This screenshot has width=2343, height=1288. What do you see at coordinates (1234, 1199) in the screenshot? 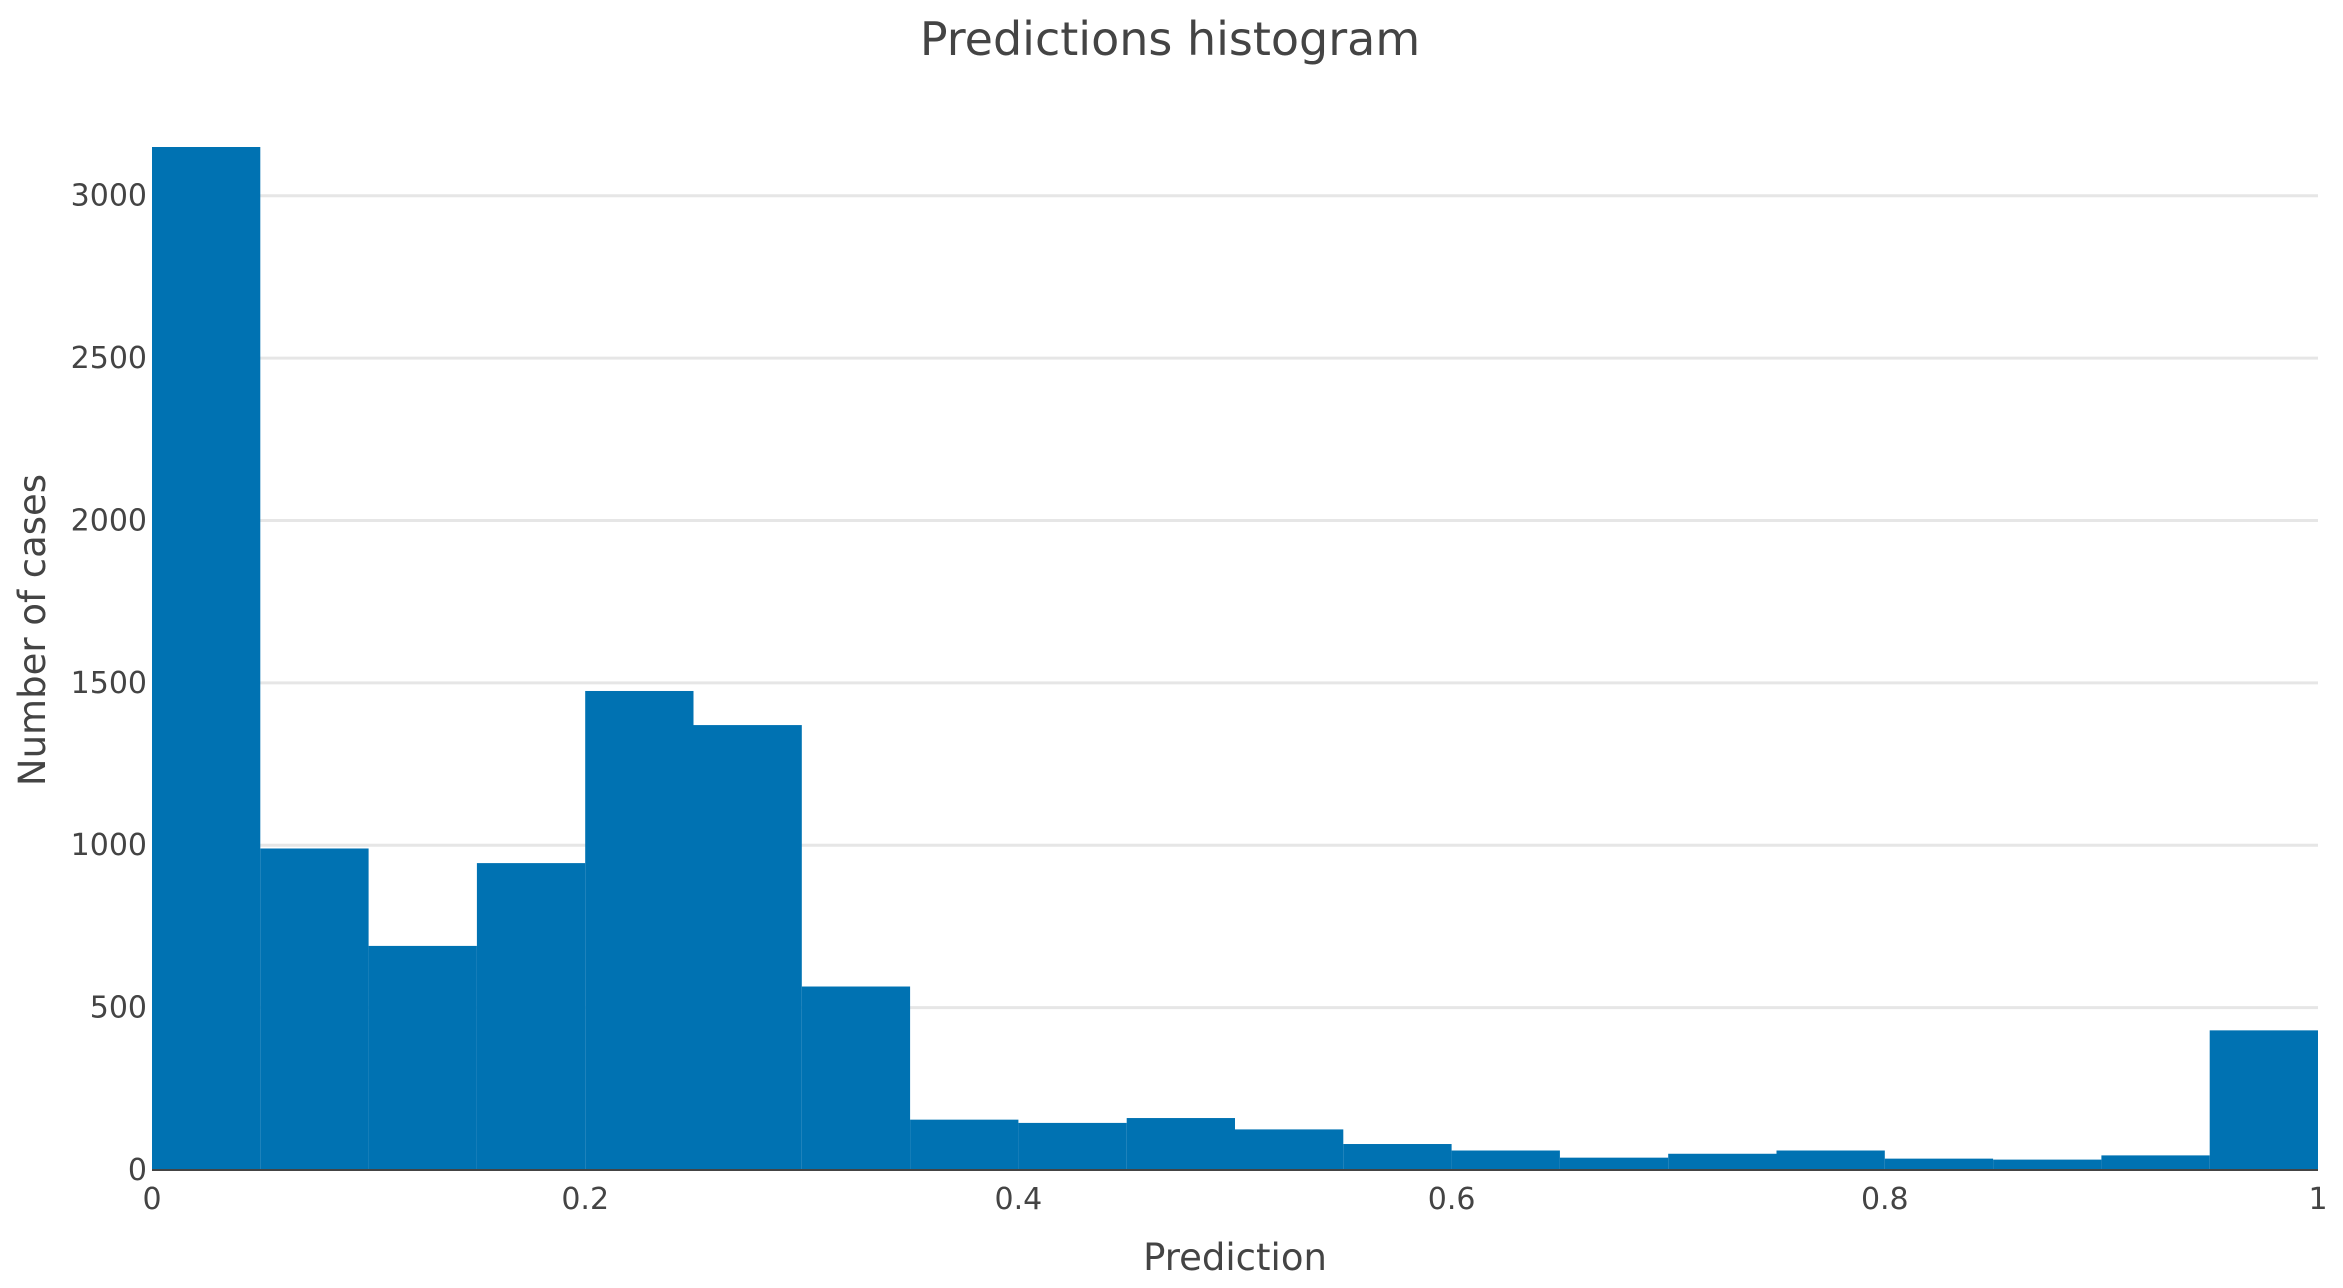
I see `x-tick-labels: 0 0.2 0.4 0.6 0.8 1` at bounding box center [1234, 1199].